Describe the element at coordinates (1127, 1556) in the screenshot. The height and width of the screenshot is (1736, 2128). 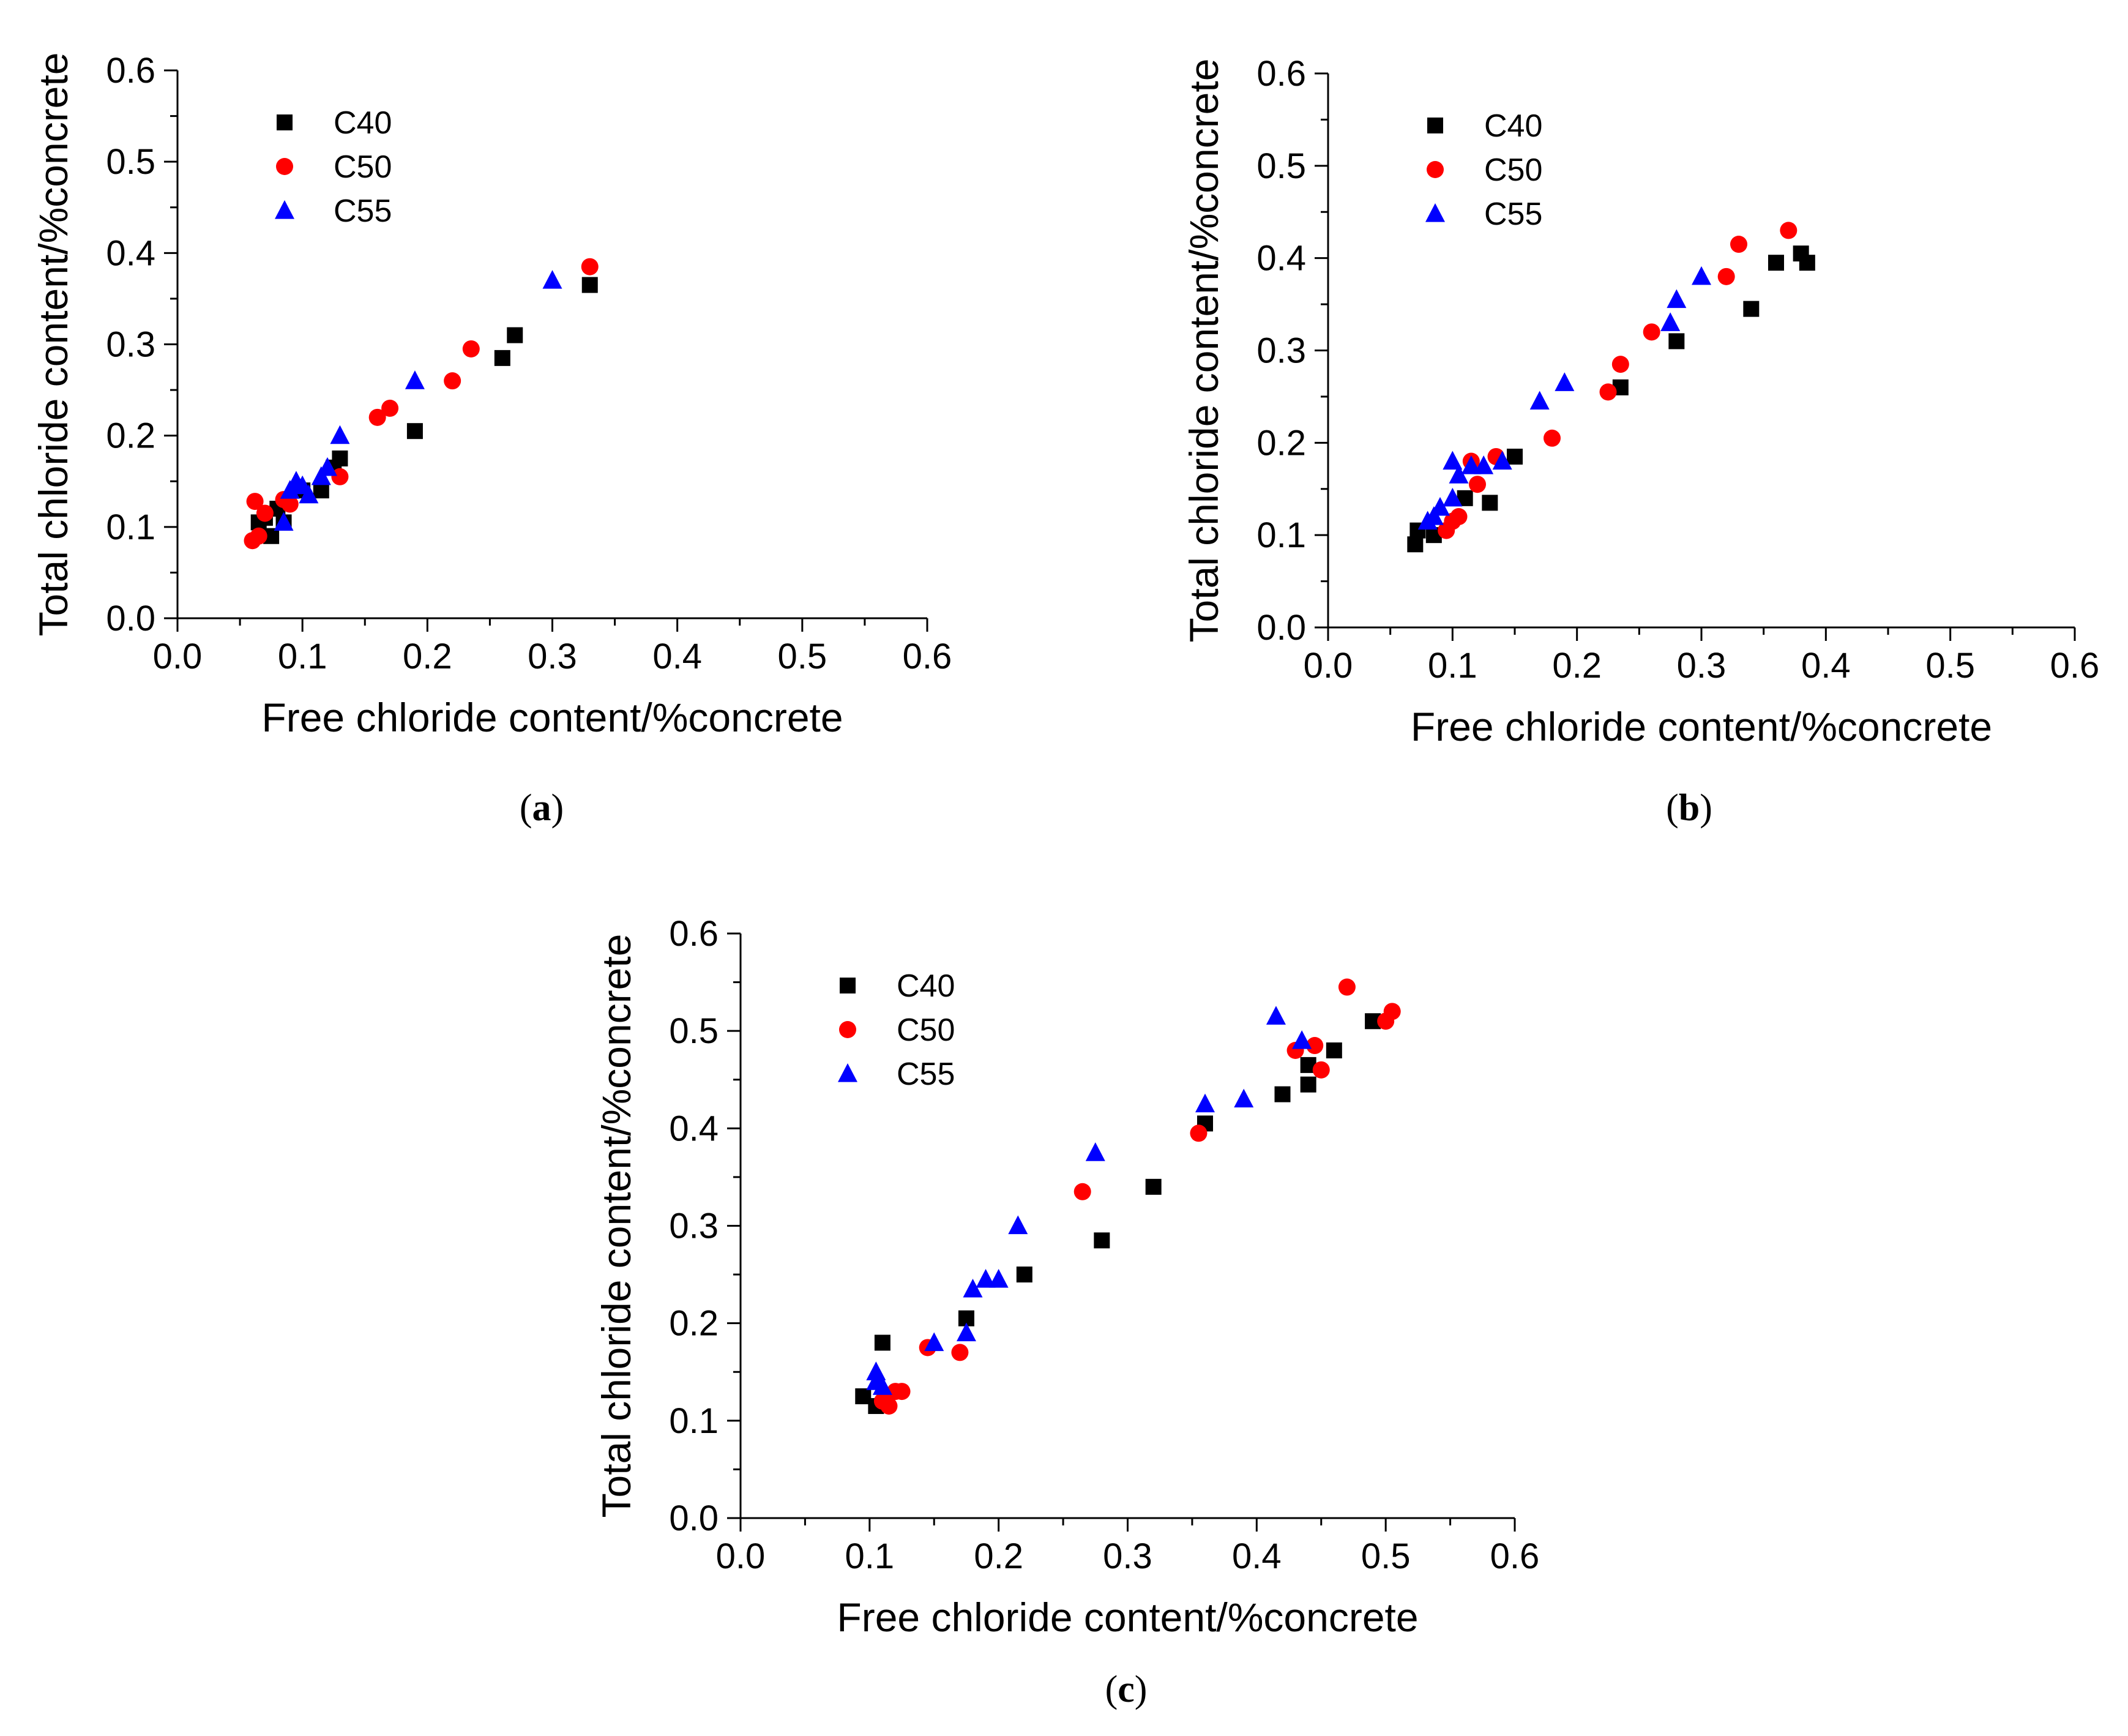
I see `x-tick-label: 0.3` at that location.